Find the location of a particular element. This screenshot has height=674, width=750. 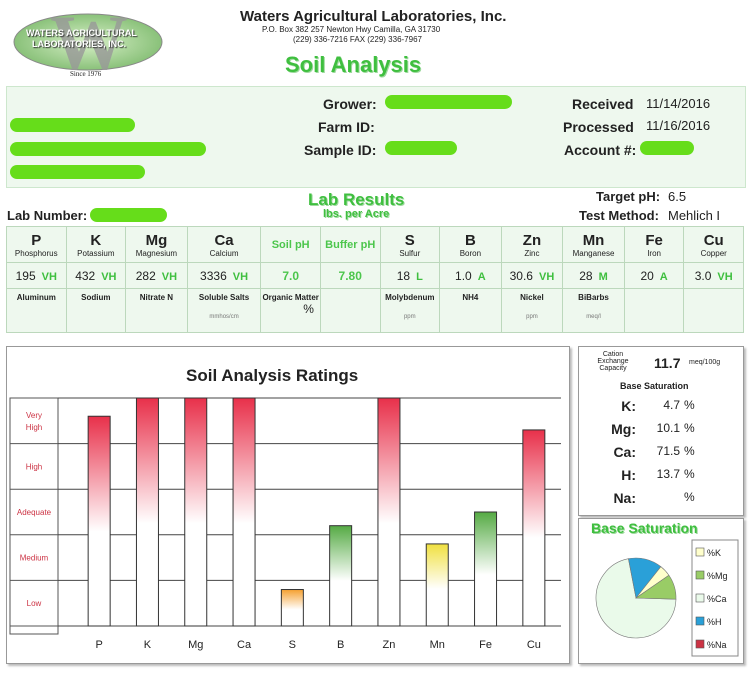

x-tick-label: Zn is located at coordinates (389, 645).